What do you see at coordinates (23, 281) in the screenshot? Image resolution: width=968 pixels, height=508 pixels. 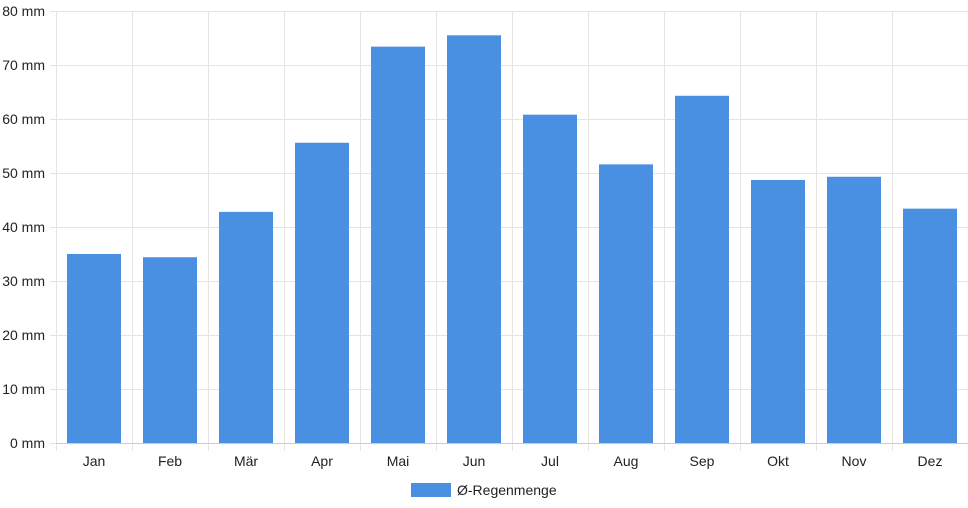 I see `y-tick-label: 30 mm` at bounding box center [23, 281].